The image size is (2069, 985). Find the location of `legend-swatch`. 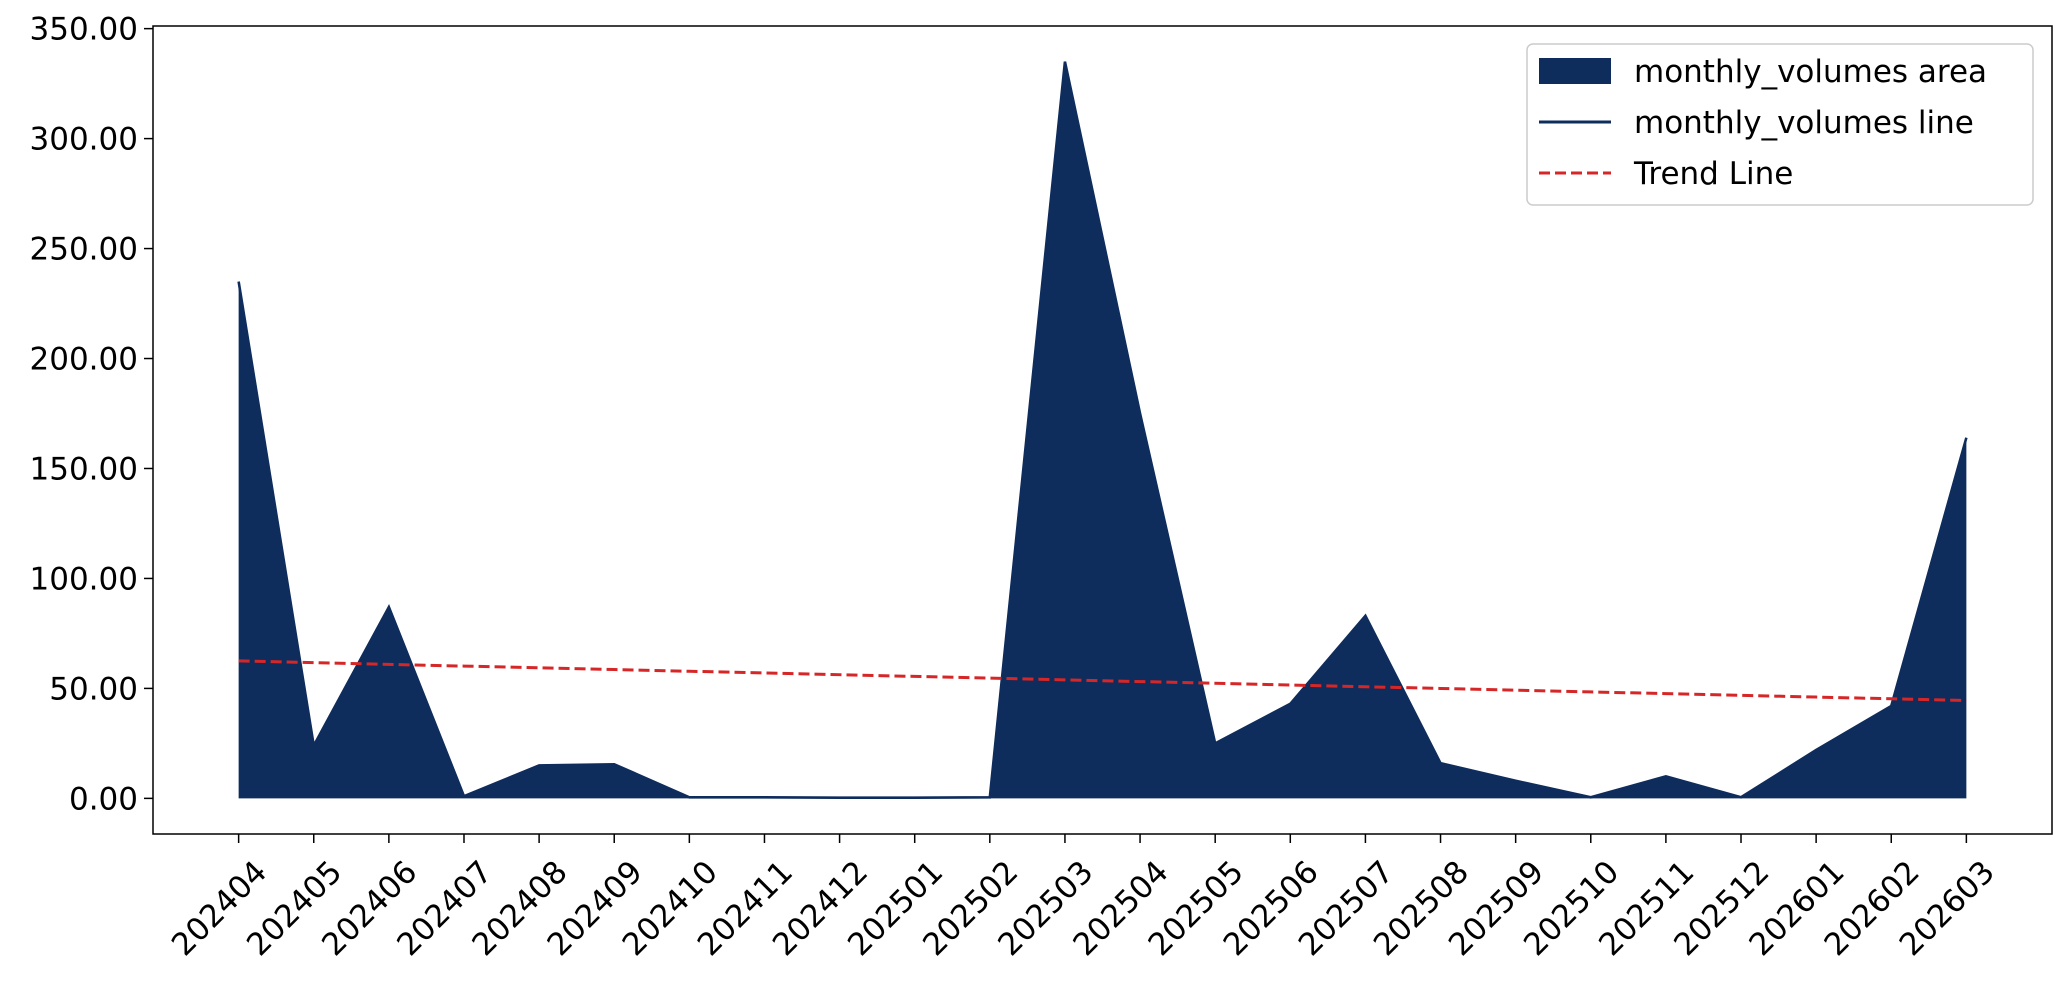

legend-swatch is located at coordinates (1575, 71).